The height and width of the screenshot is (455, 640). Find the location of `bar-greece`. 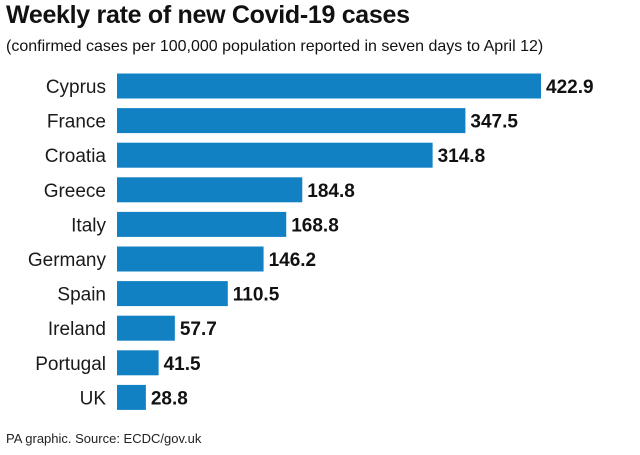

bar-greece is located at coordinates (210, 190).